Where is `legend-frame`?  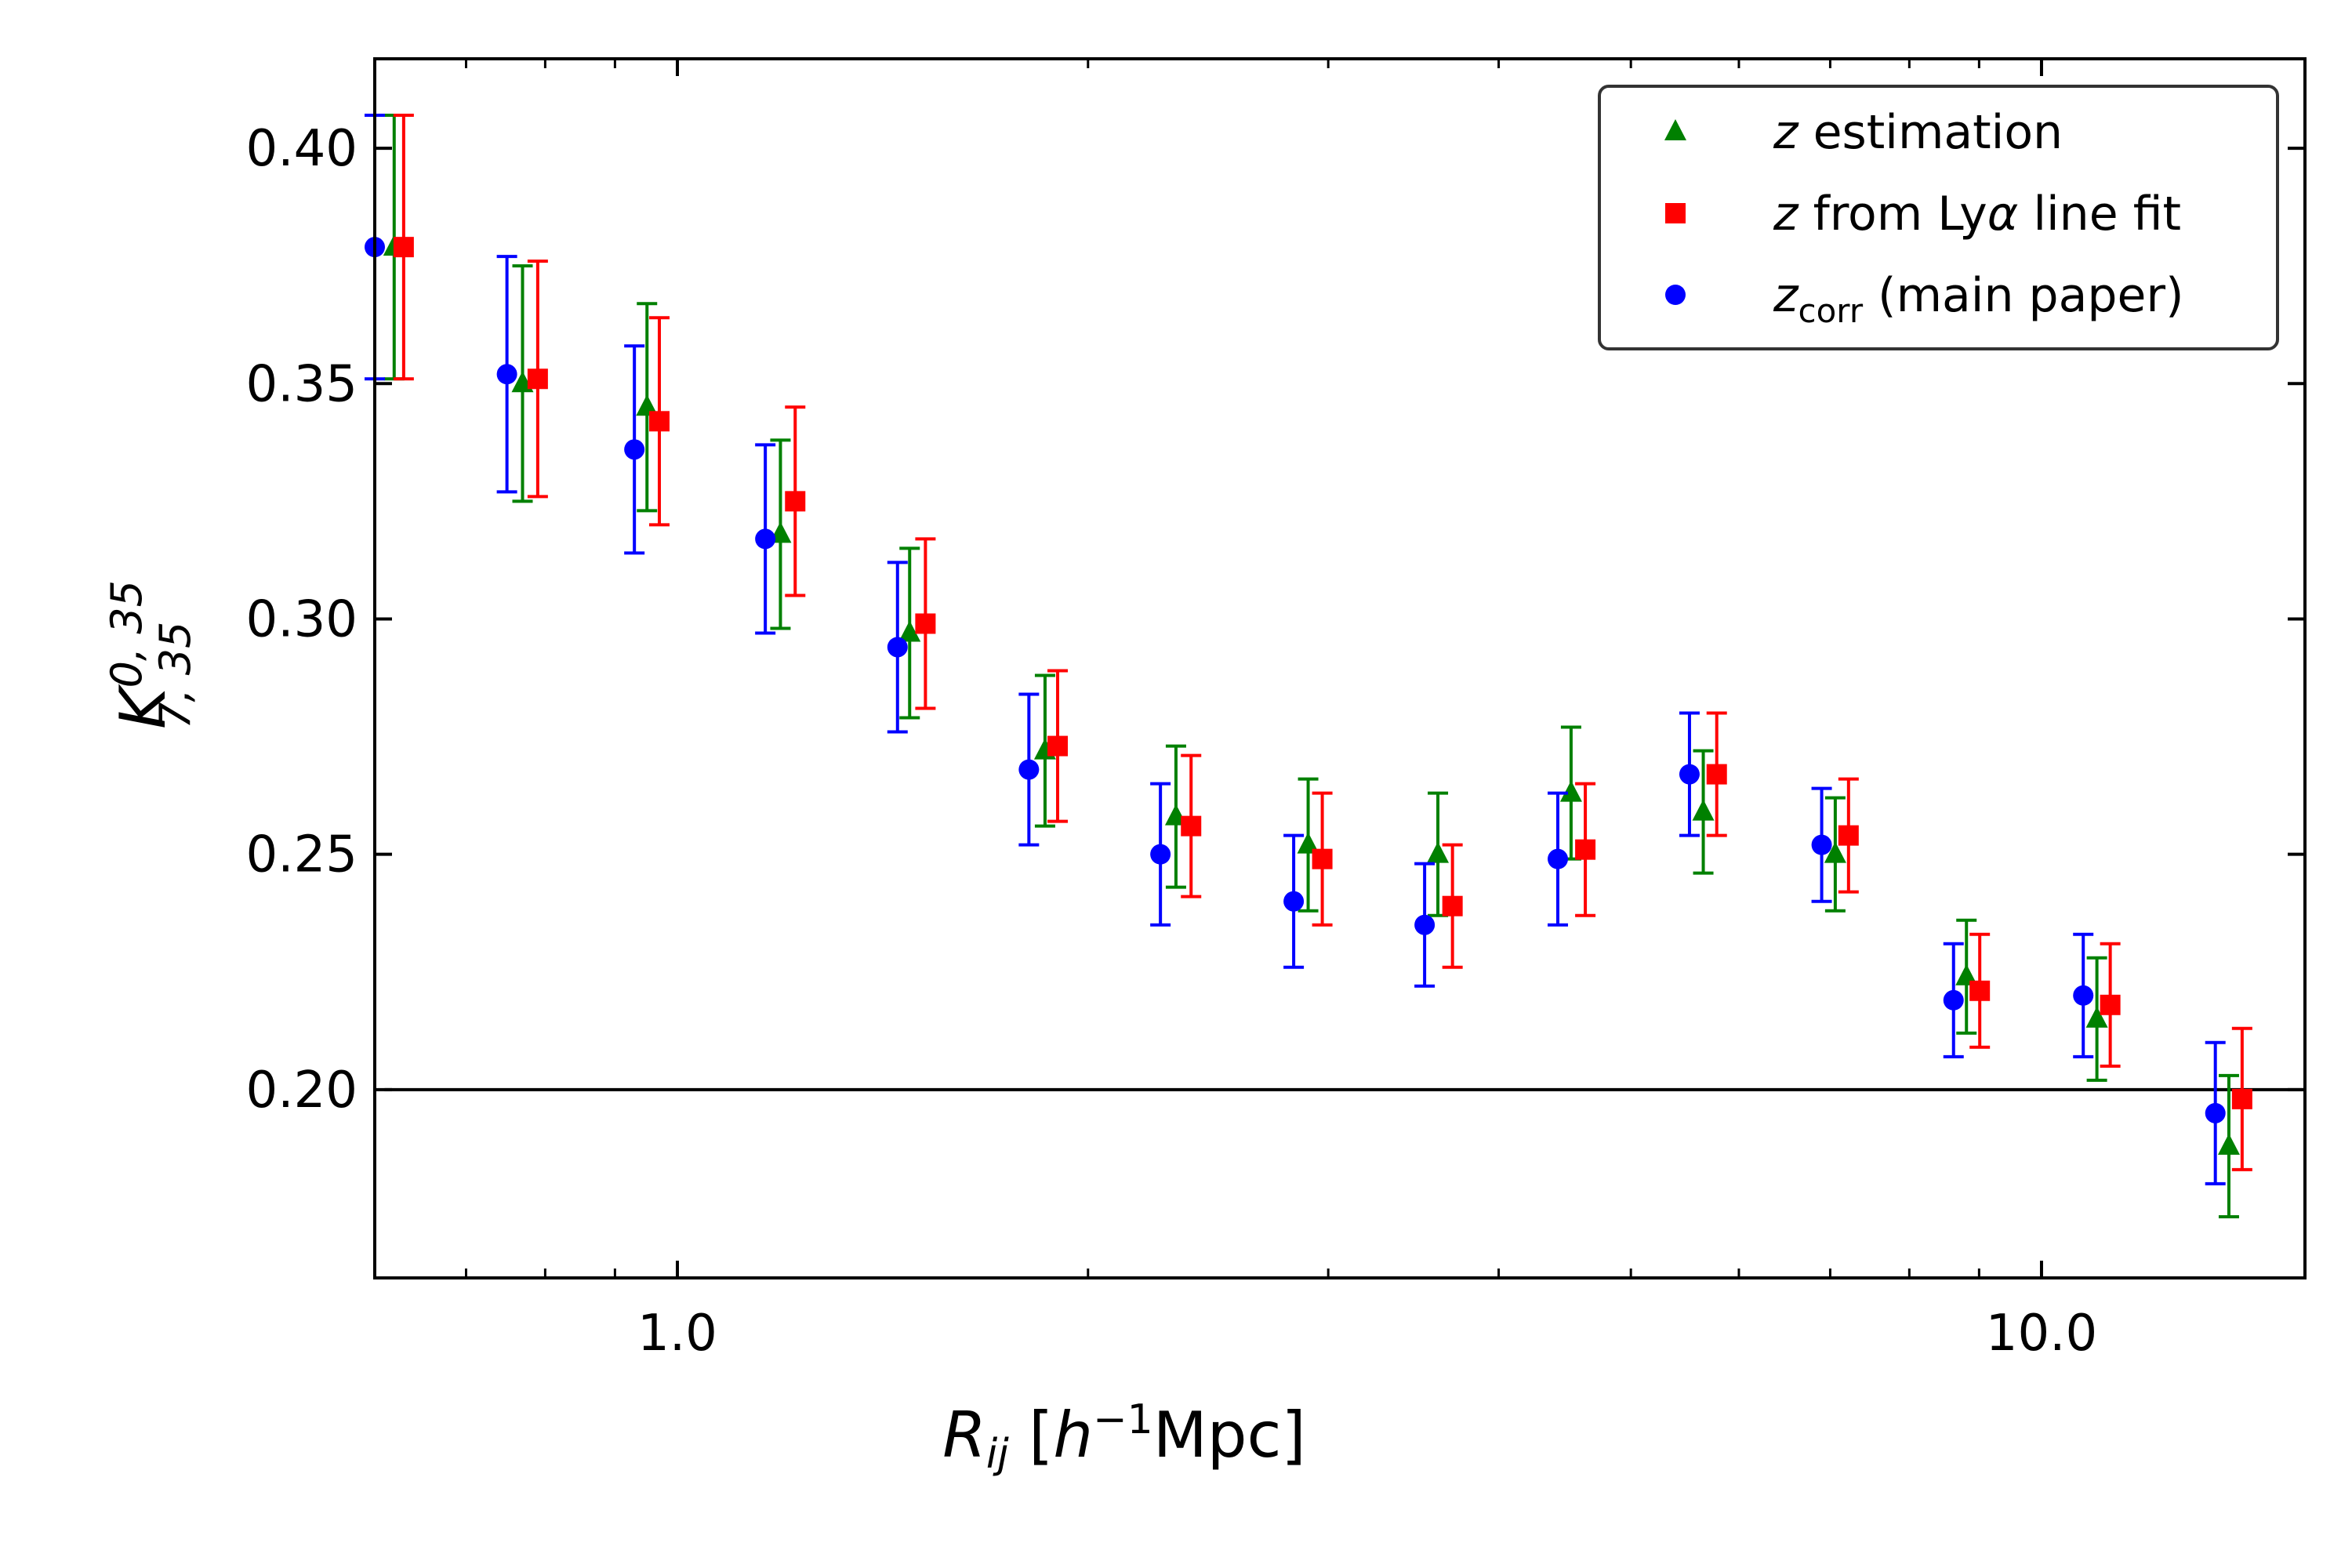
legend-frame is located at coordinates (1938, 218).